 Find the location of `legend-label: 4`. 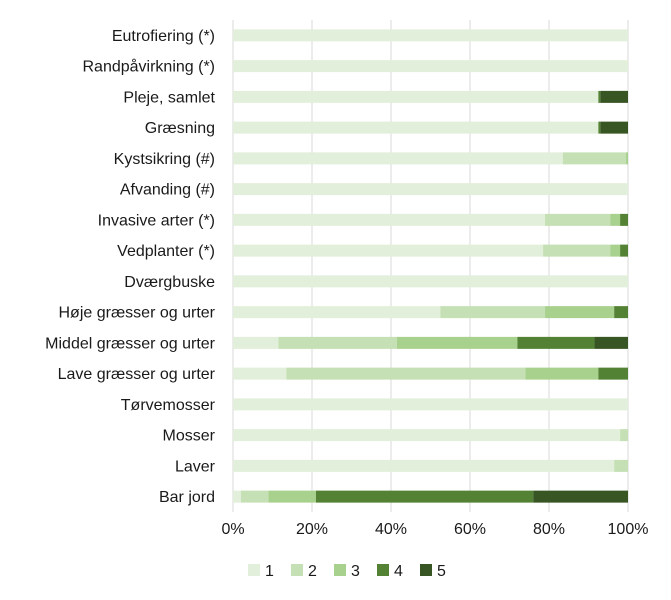

legend-label: 4 is located at coordinates (398, 571).